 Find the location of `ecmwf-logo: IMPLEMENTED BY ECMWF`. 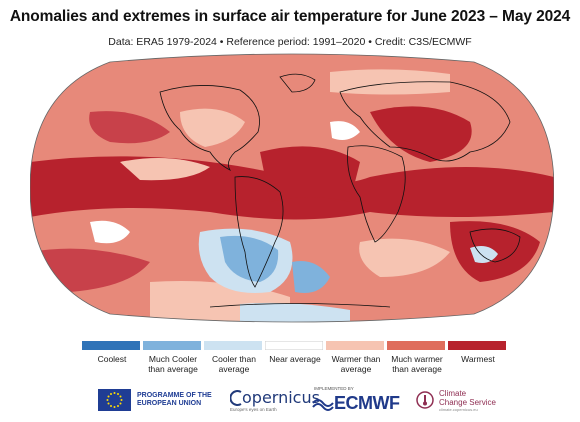

ecmwf-logo: IMPLEMENTED BY ECMWF is located at coordinates (358, 400).